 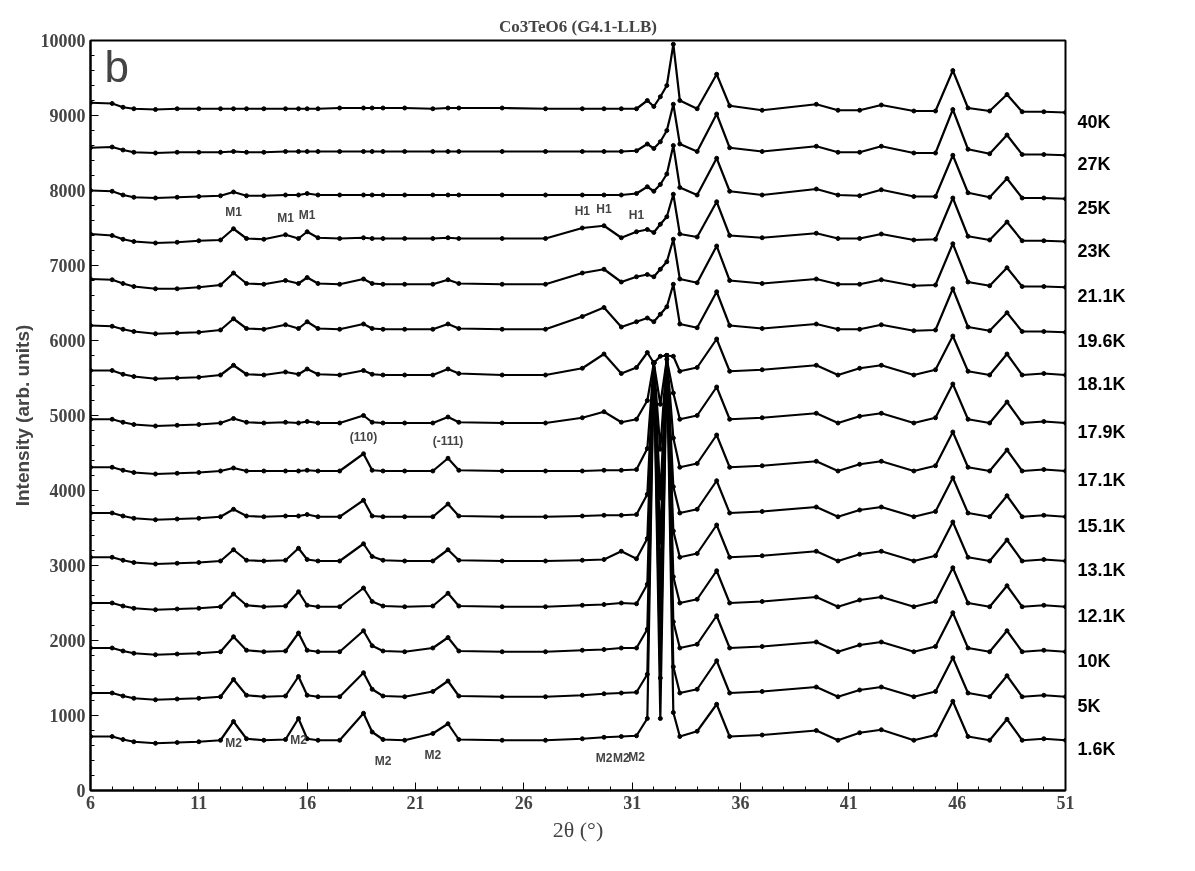 I want to click on x-tick-label: 31, so click(x=632, y=802).